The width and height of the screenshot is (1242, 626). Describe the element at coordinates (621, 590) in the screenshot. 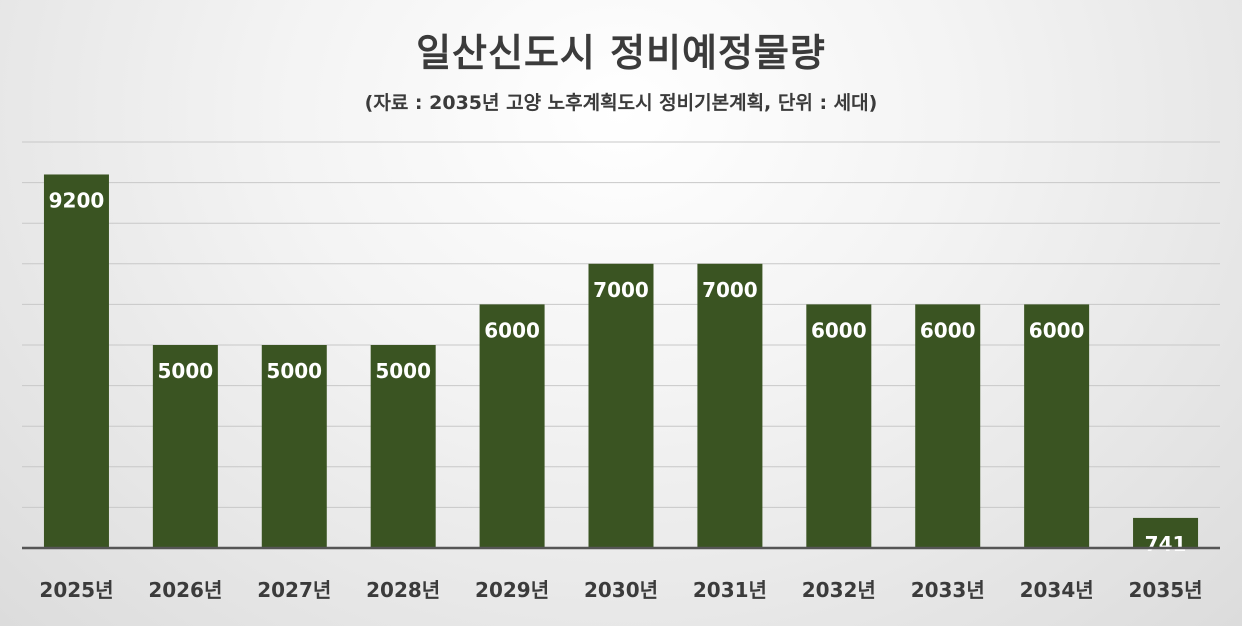

I see `x-tick-label: 2030년` at that location.